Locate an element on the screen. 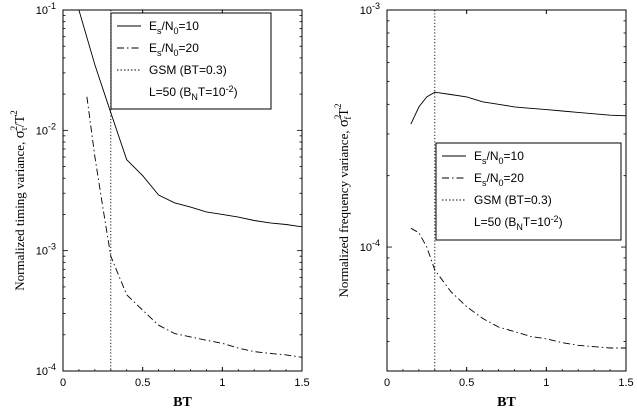 The height and width of the screenshot is (418, 637). y-tick-label: 10⁻² is located at coordinates (46, 129).